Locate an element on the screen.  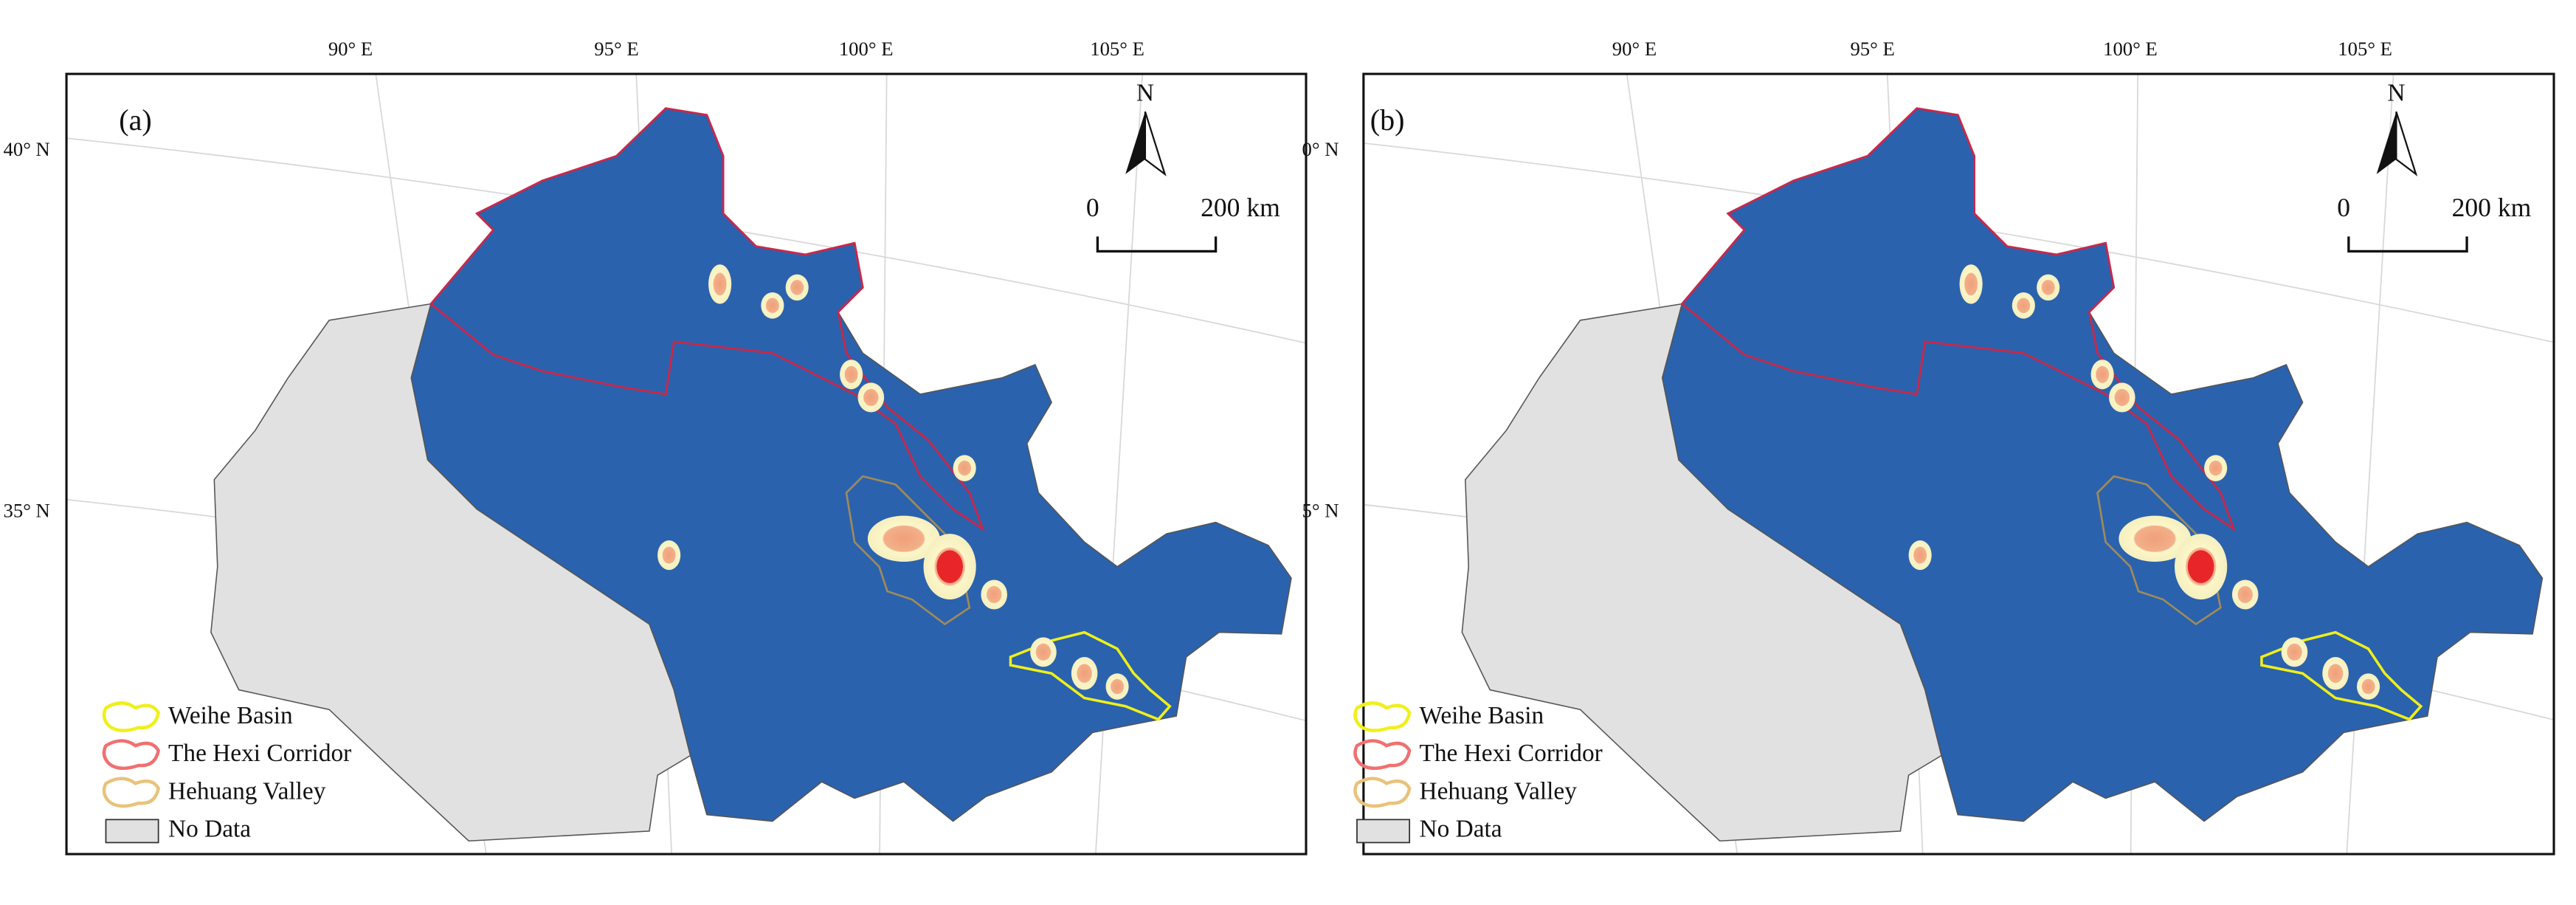
panel-label: (a) is located at coordinates (135, 120).